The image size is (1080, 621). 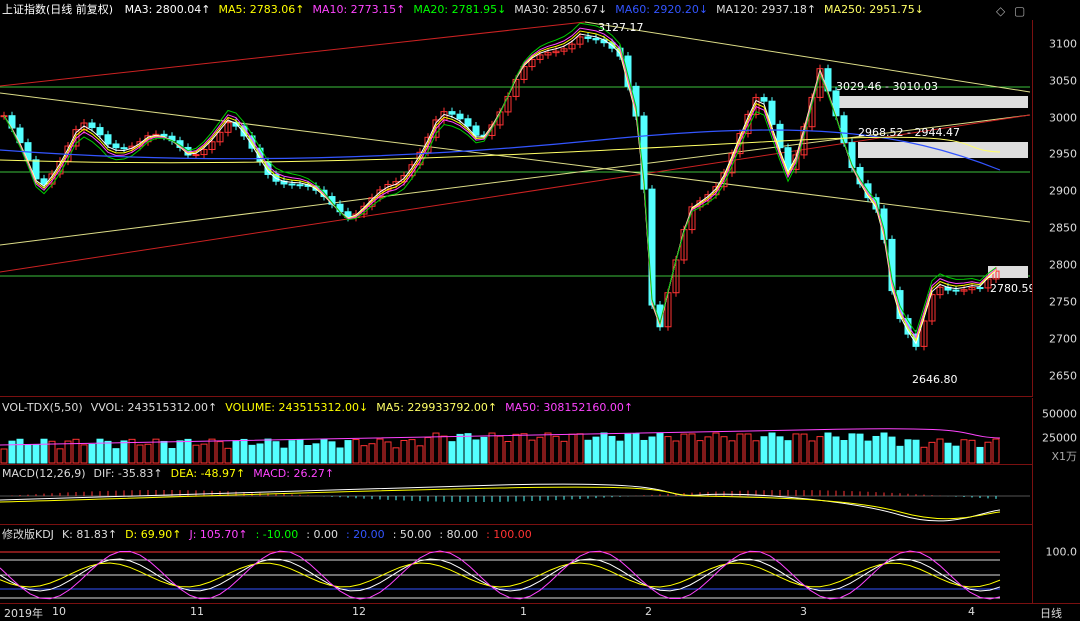 I want to click on price-tick: 2950, so click(x=1063, y=154).